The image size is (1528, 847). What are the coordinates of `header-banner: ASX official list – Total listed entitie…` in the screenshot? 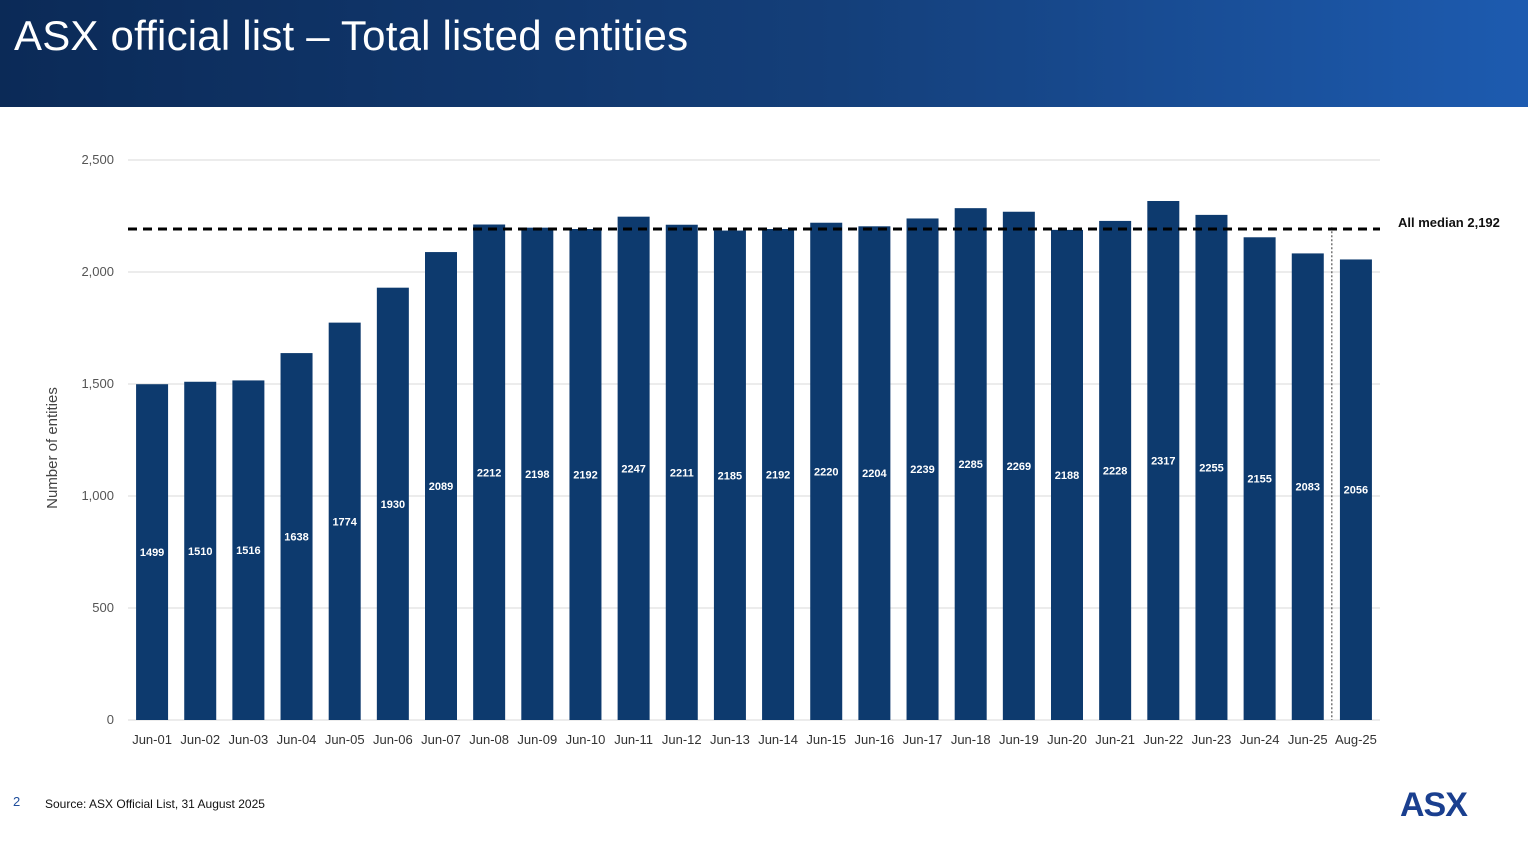 It's located at (764, 53).